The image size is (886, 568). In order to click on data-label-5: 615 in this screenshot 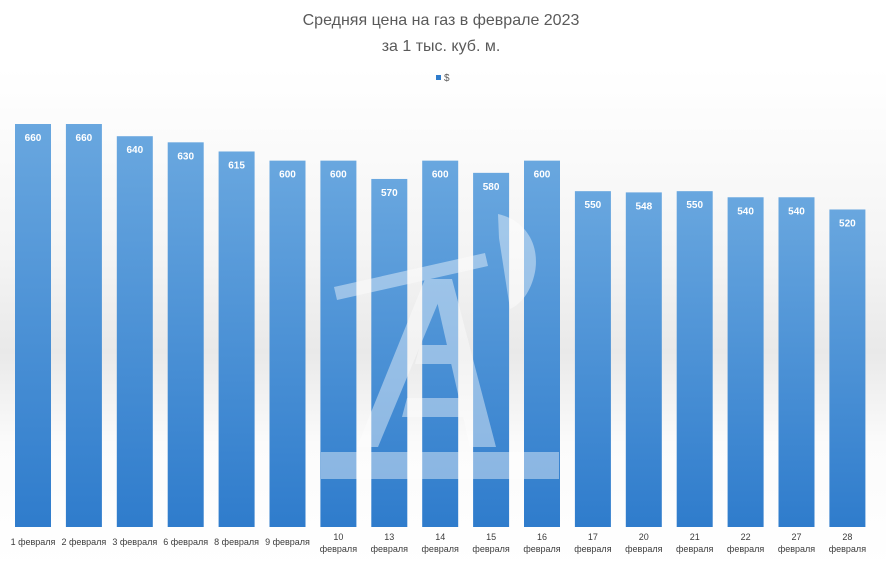, I will do `click(236, 165)`.